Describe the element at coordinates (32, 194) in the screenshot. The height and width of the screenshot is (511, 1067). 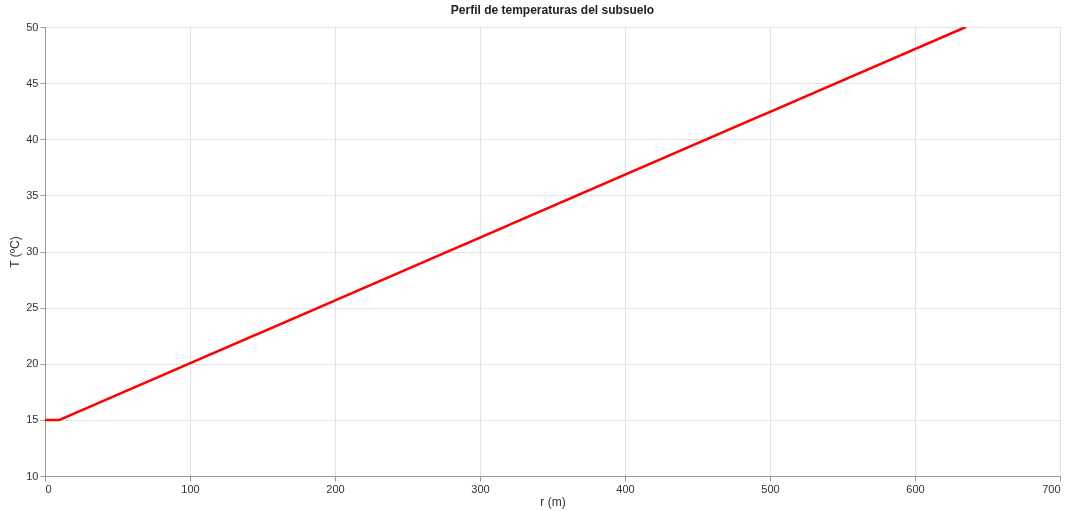
I see `y-tick-label: 35` at that location.